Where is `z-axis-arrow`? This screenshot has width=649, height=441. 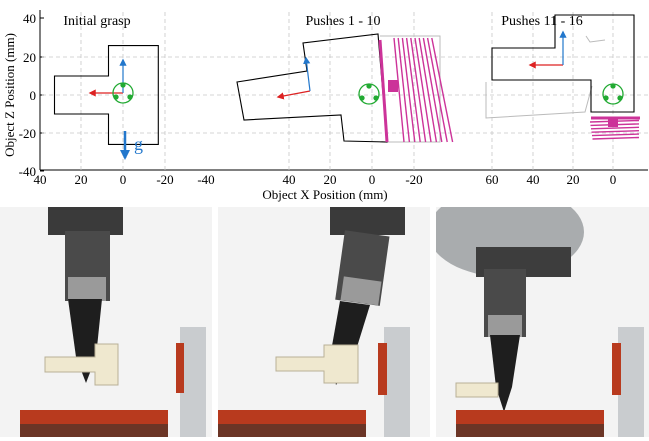 z-axis-arrow is located at coordinates (307, 74).